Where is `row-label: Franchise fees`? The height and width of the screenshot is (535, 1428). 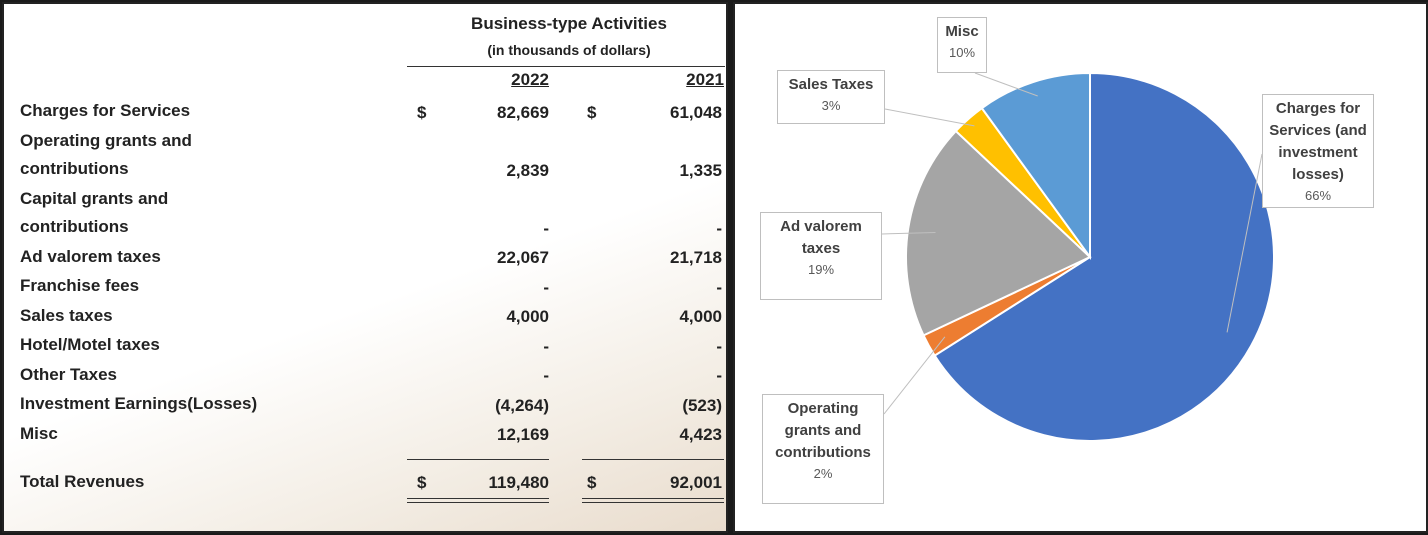
row-label: Franchise fees is located at coordinates (80, 285).